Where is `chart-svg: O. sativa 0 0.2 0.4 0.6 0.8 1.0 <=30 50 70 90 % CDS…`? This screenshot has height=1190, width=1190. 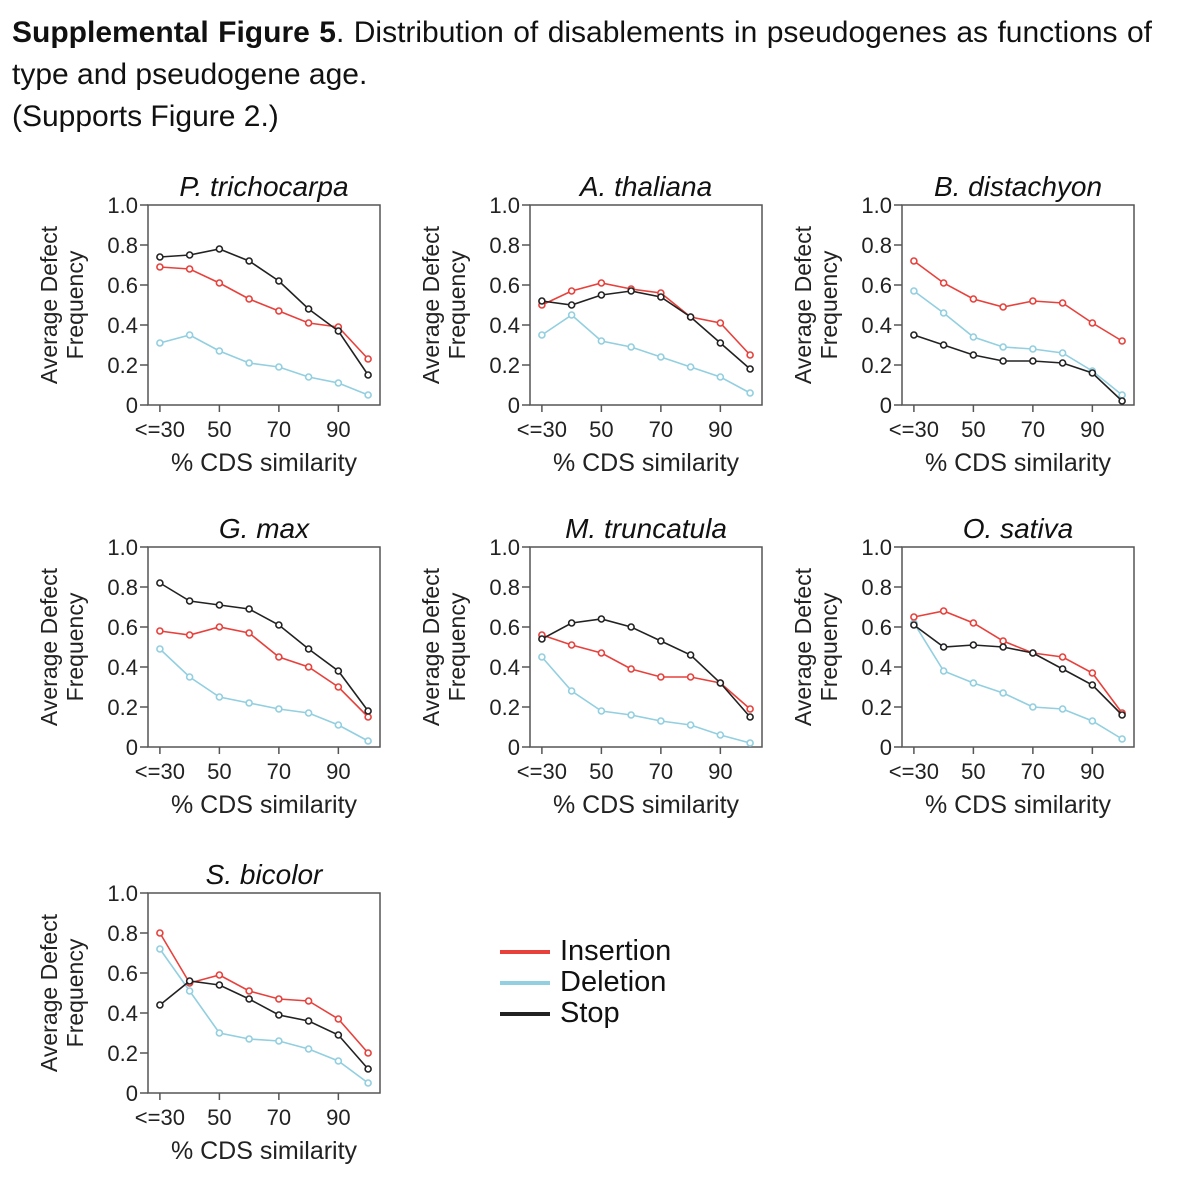 chart-svg: O. sativa 0 0.2 0.4 0.6 0.8 1.0 <=30 50 70 90 % CDS… is located at coordinates (962, 666).